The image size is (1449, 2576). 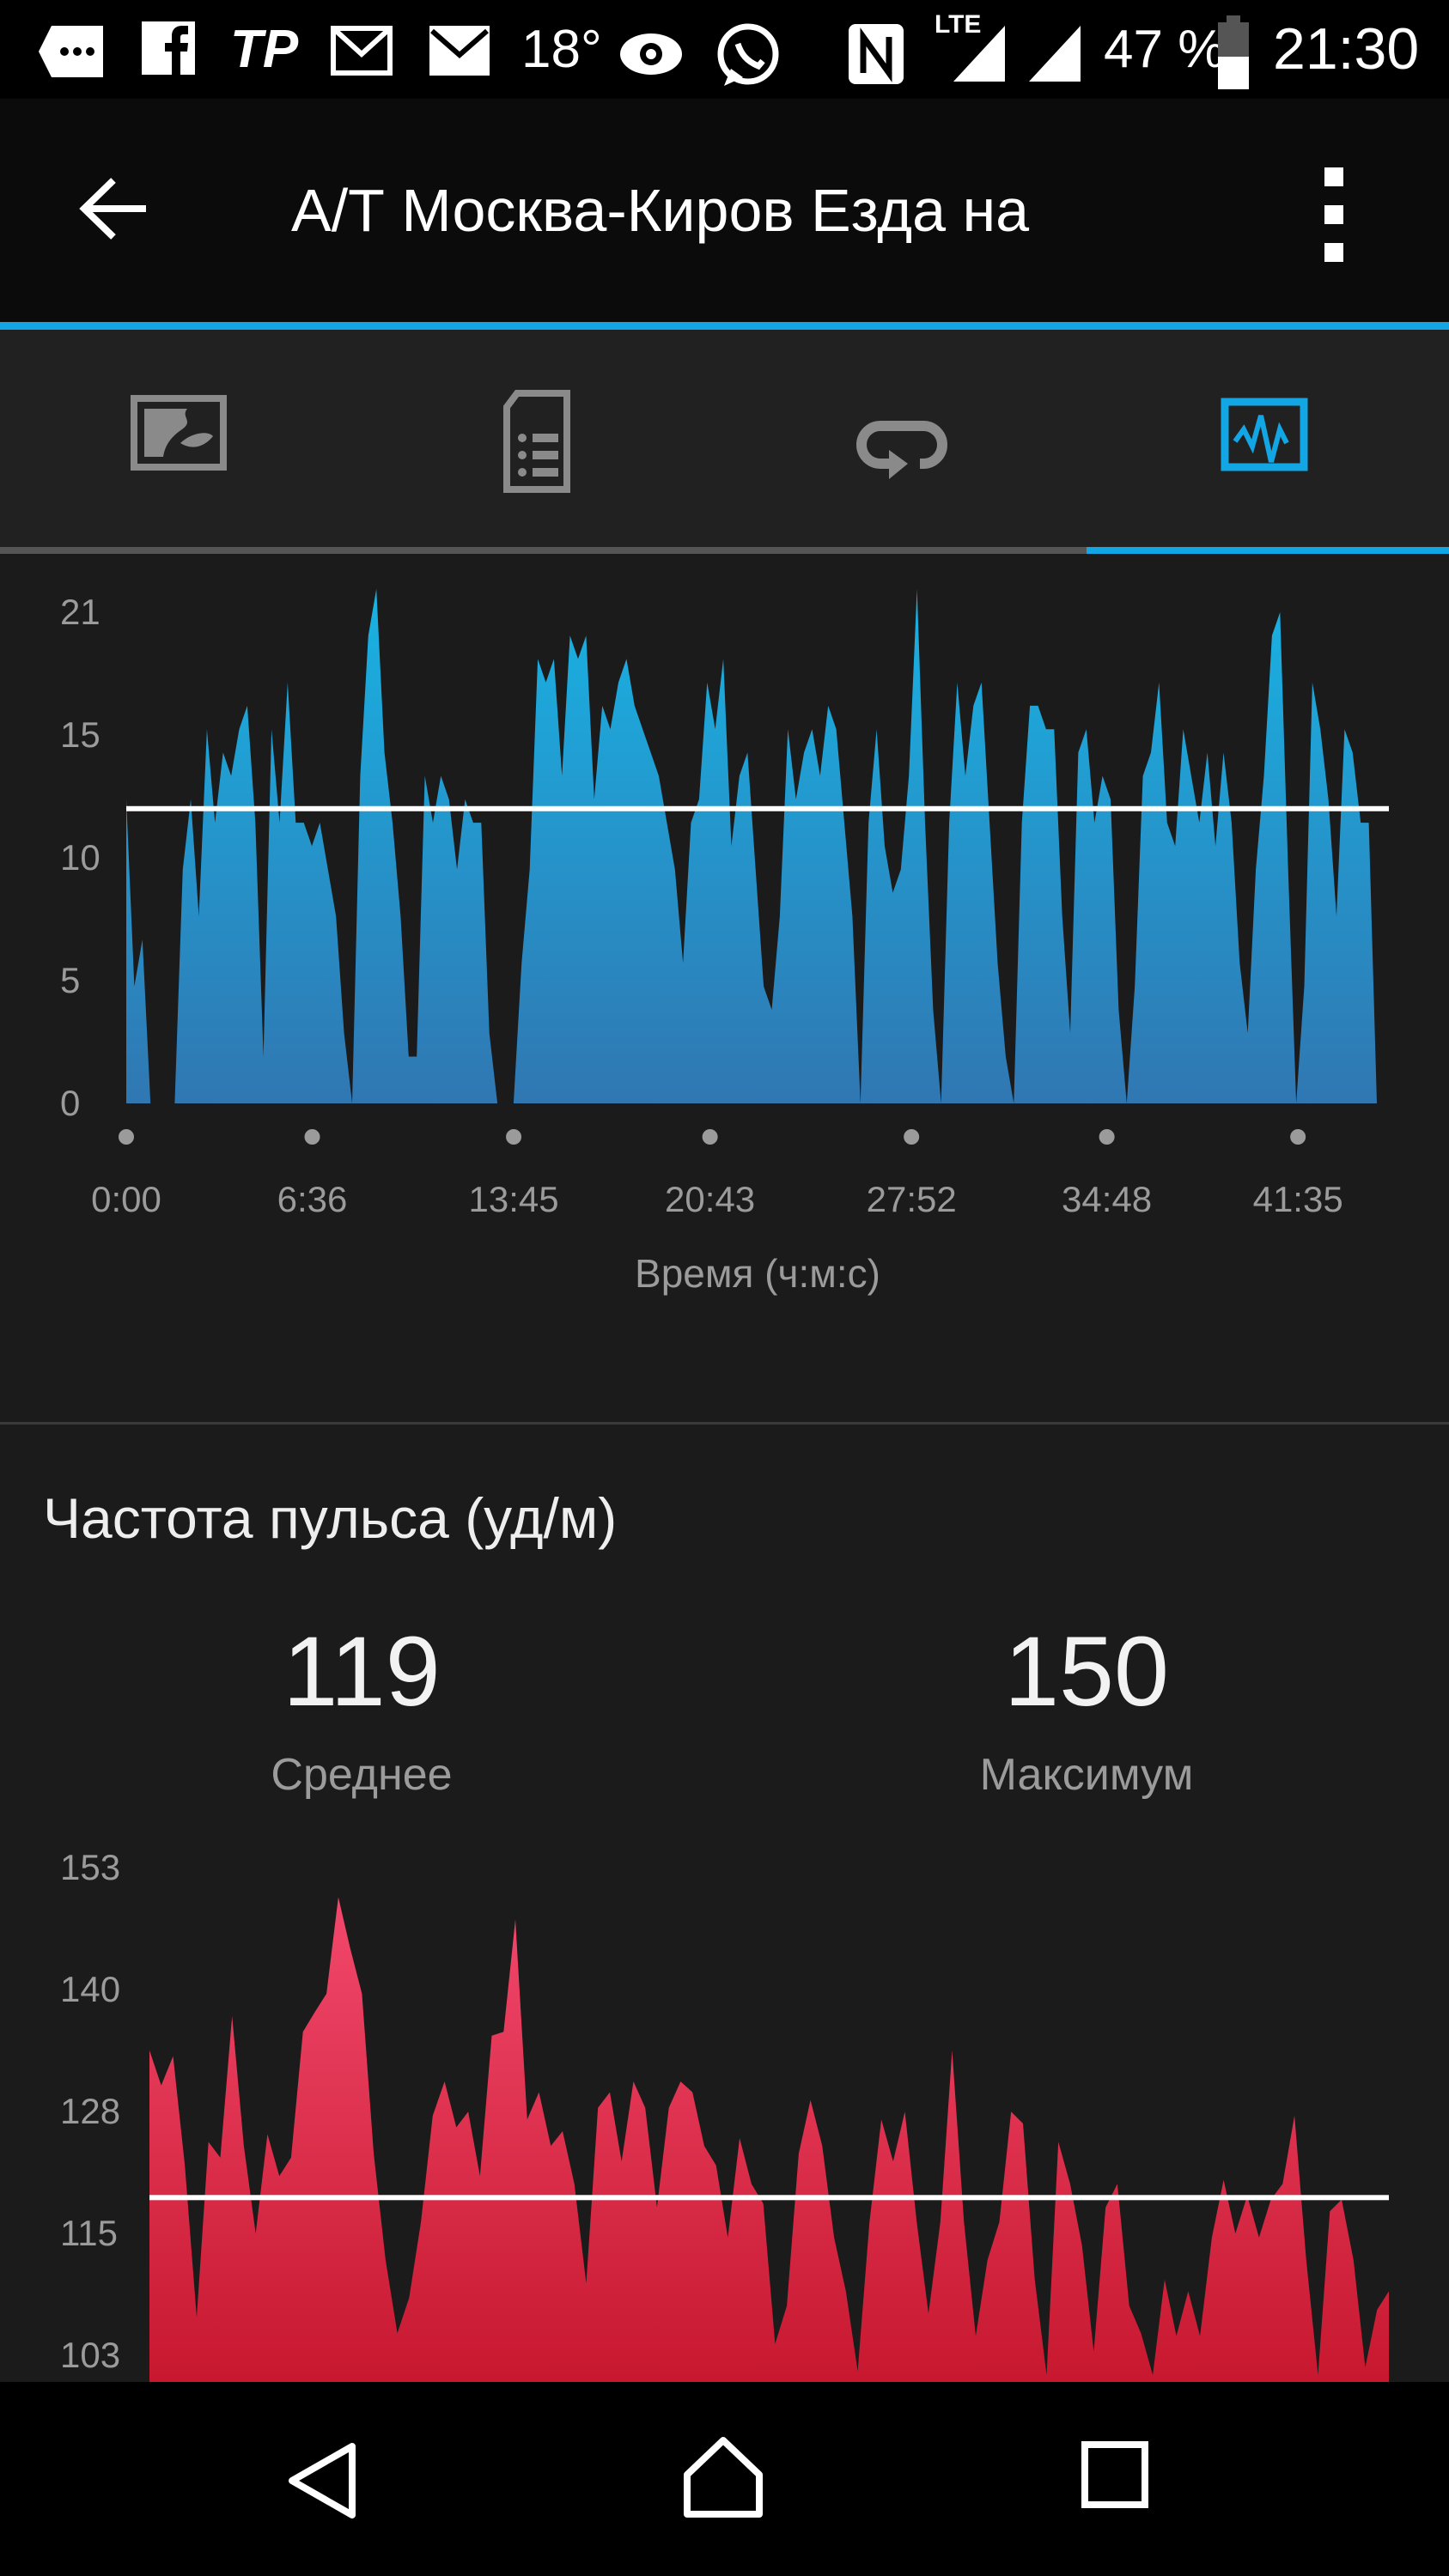 What do you see at coordinates (513, 1199) in the screenshot?
I see `speed-x-tick: 13:45` at bounding box center [513, 1199].